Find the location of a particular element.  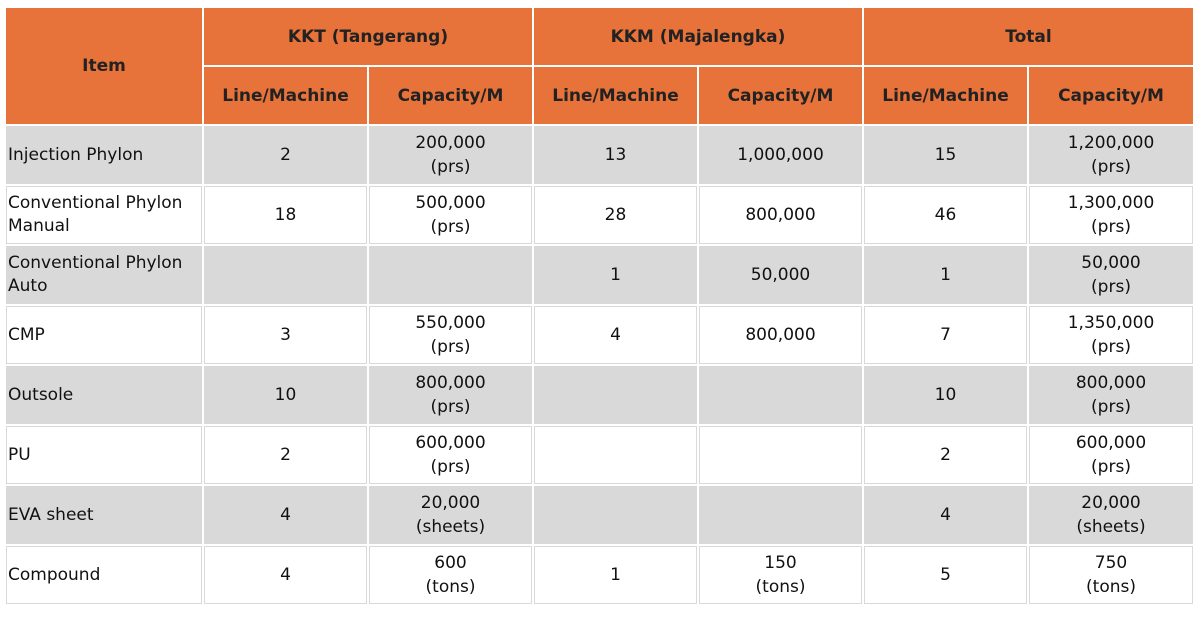

group-header: KKT (Tangerang) is located at coordinates (368, 36).